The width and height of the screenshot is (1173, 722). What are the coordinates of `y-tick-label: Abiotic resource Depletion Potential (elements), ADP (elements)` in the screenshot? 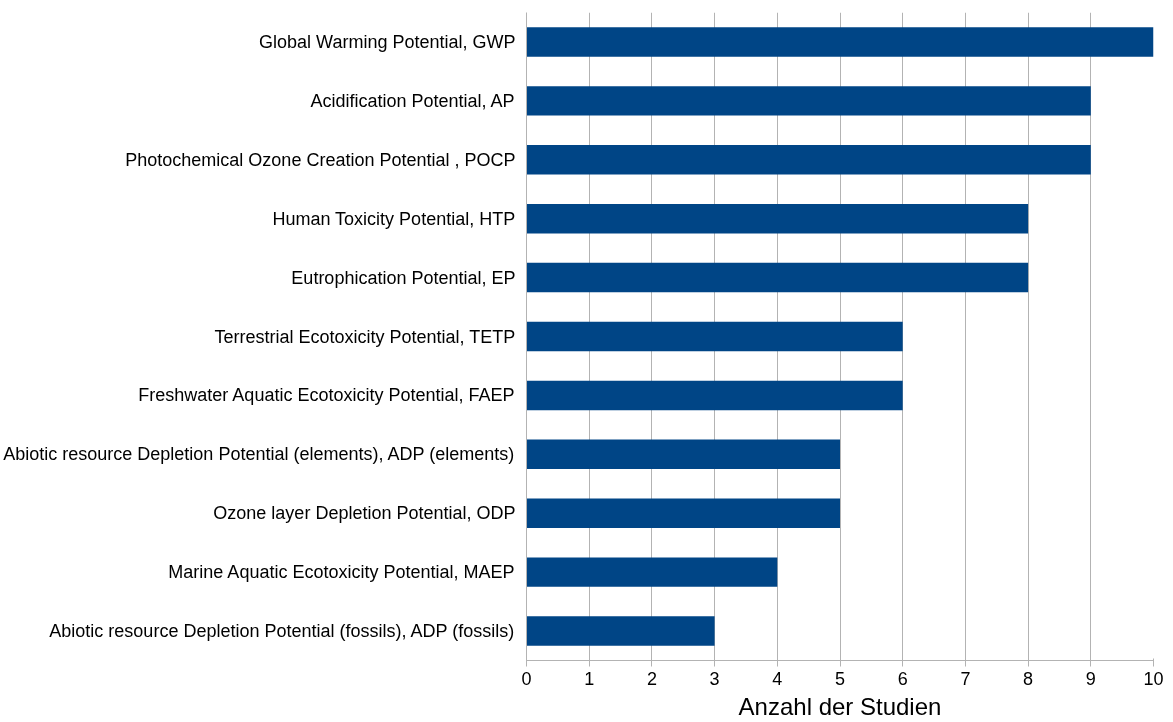 It's located at (259, 454).